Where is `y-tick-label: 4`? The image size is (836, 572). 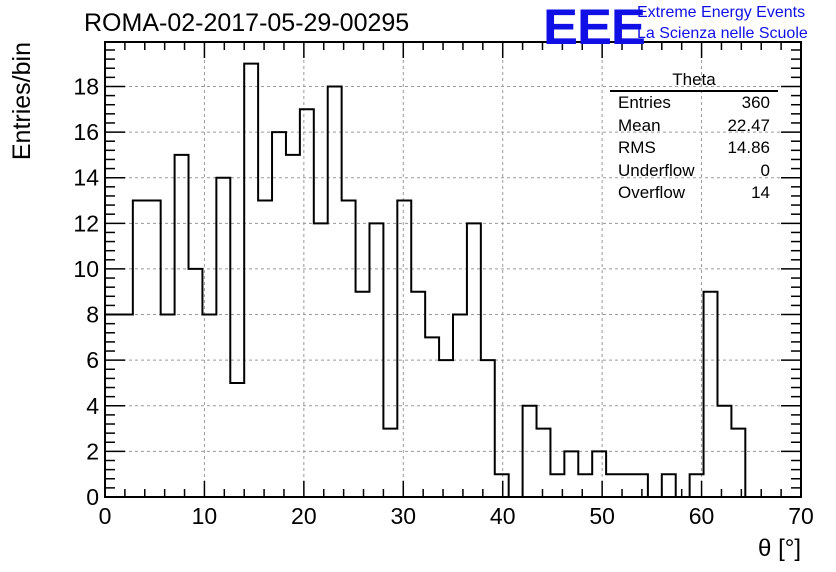
y-tick-label: 4 is located at coordinates (92, 406).